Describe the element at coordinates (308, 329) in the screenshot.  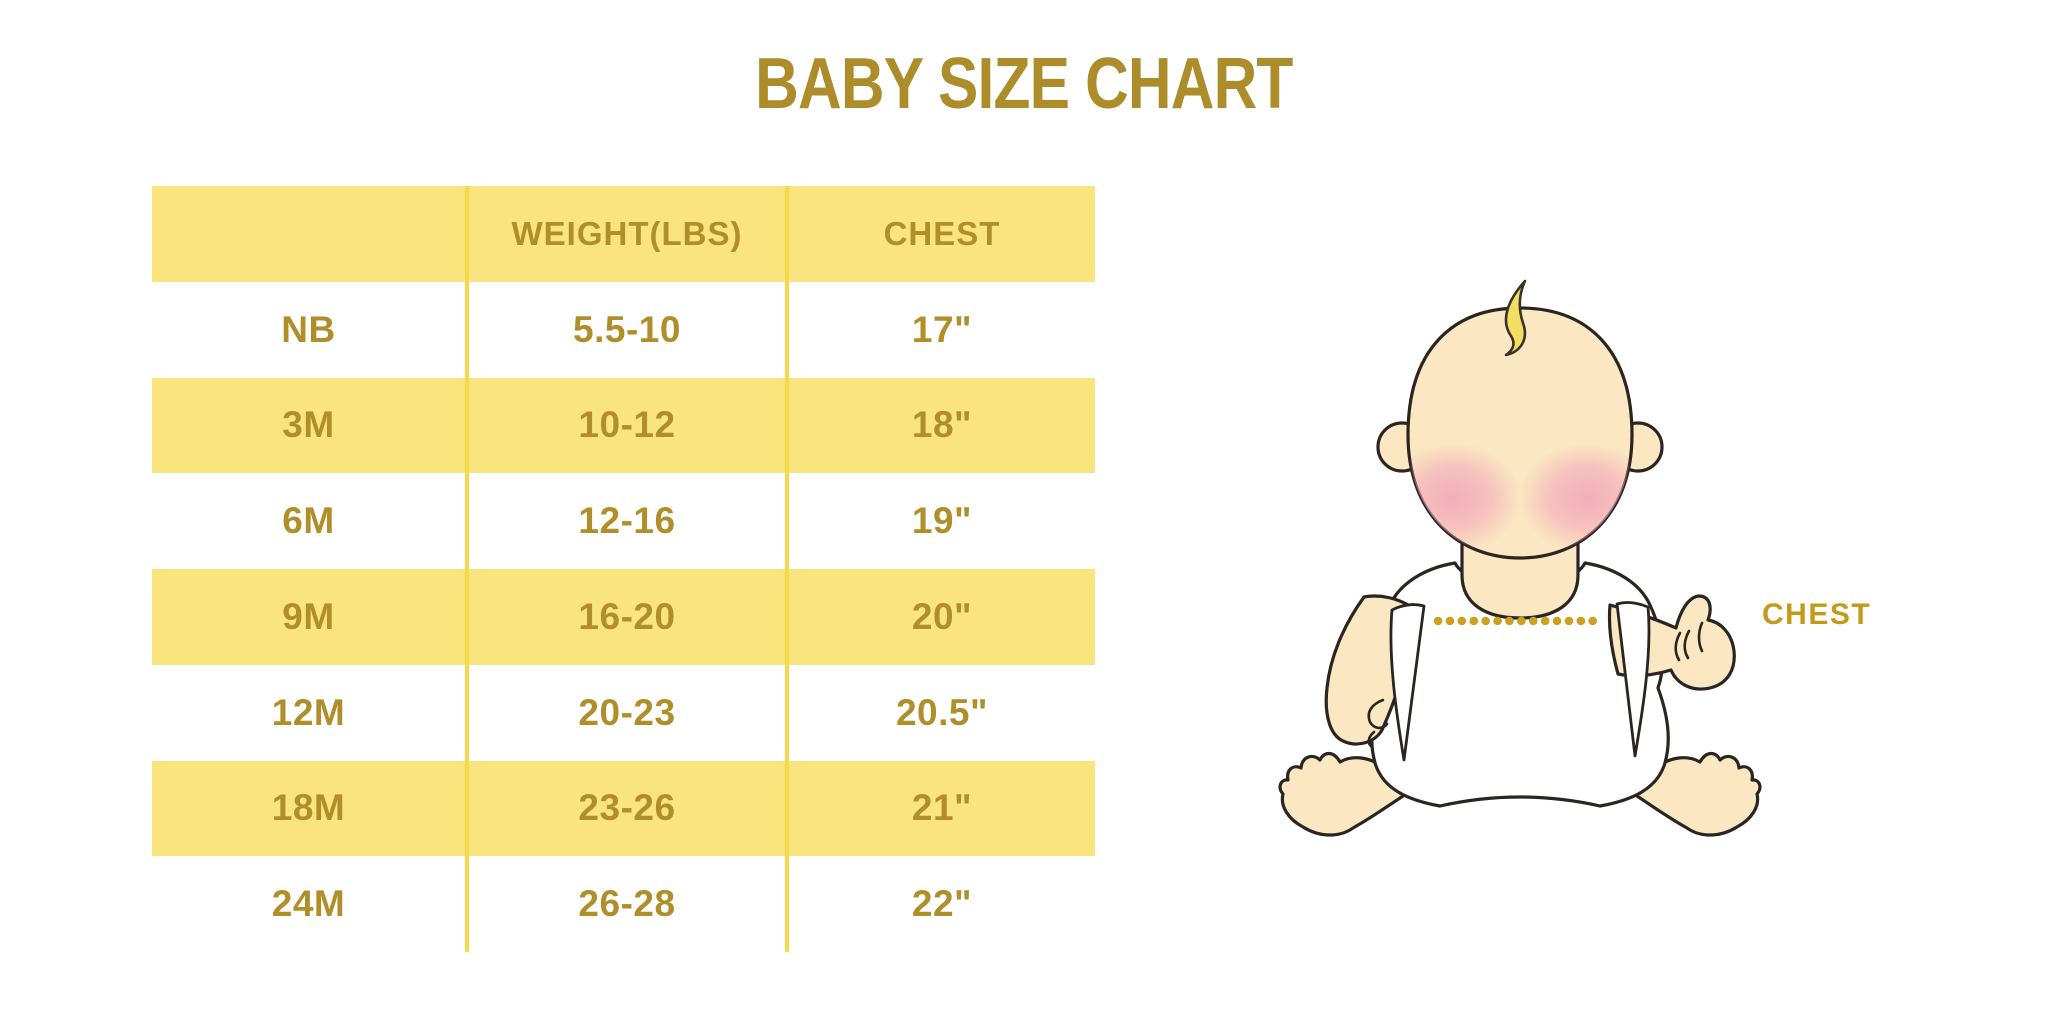
I see `size-cell: NB` at that location.